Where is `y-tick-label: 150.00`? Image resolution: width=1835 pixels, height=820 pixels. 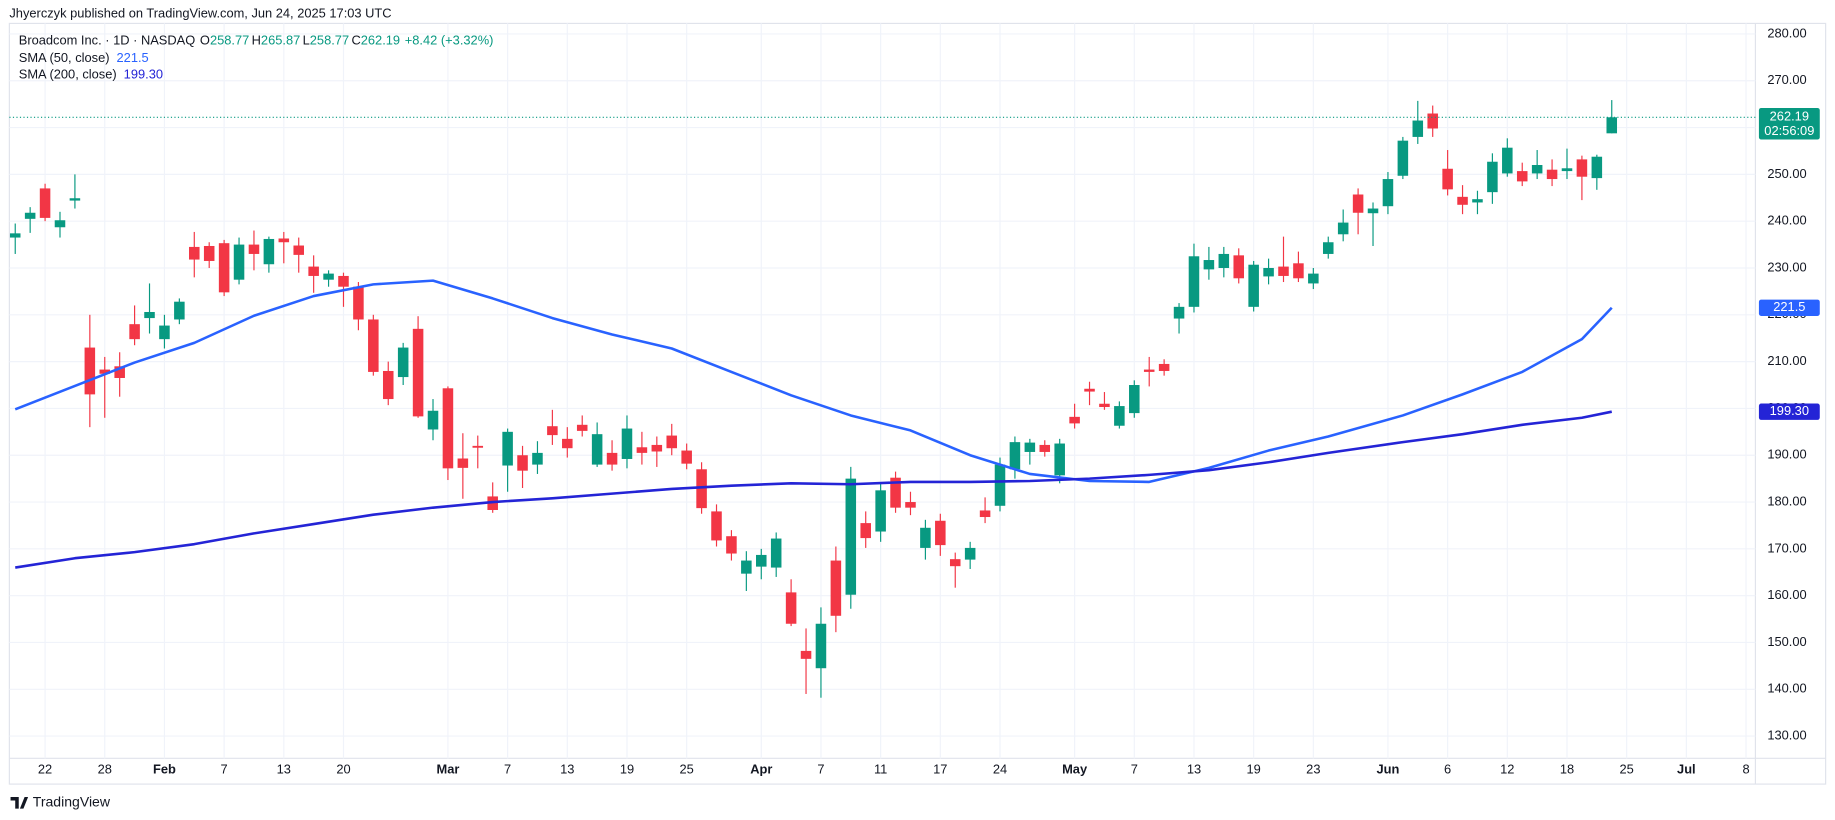
y-tick-label: 150.00 is located at coordinates (1786, 641).